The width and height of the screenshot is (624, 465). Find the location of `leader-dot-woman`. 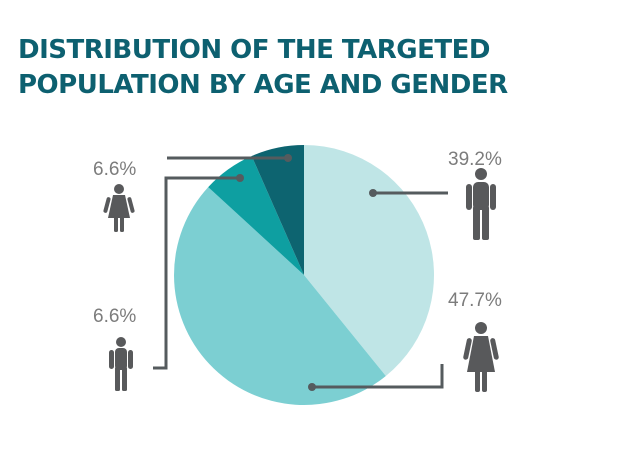

leader-dot-woman is located at coordinates (312, 387).